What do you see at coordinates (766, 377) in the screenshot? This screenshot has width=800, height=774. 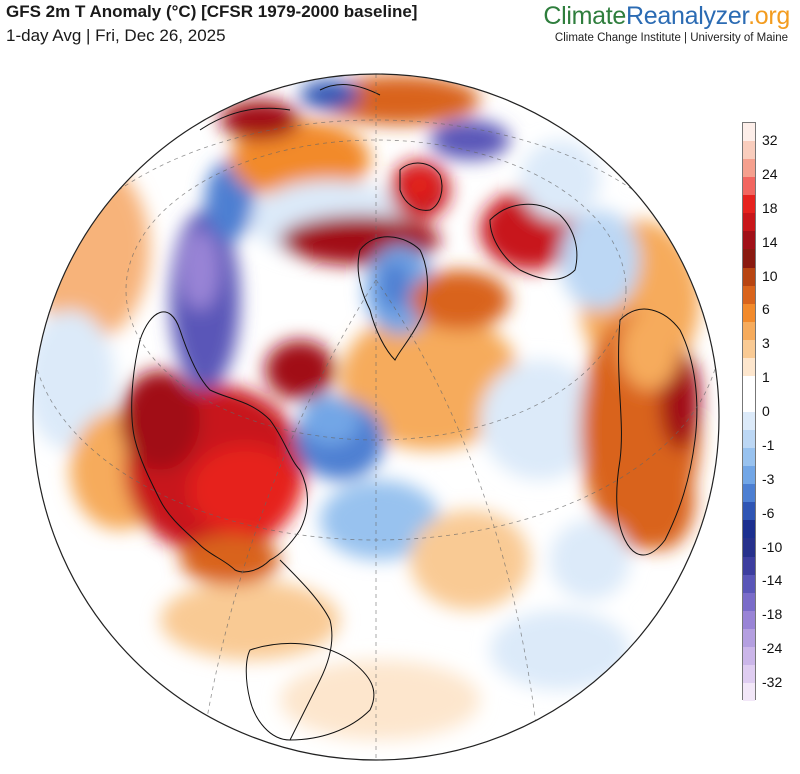 I see `legend-label: 1` at bounding box center [766, 377].